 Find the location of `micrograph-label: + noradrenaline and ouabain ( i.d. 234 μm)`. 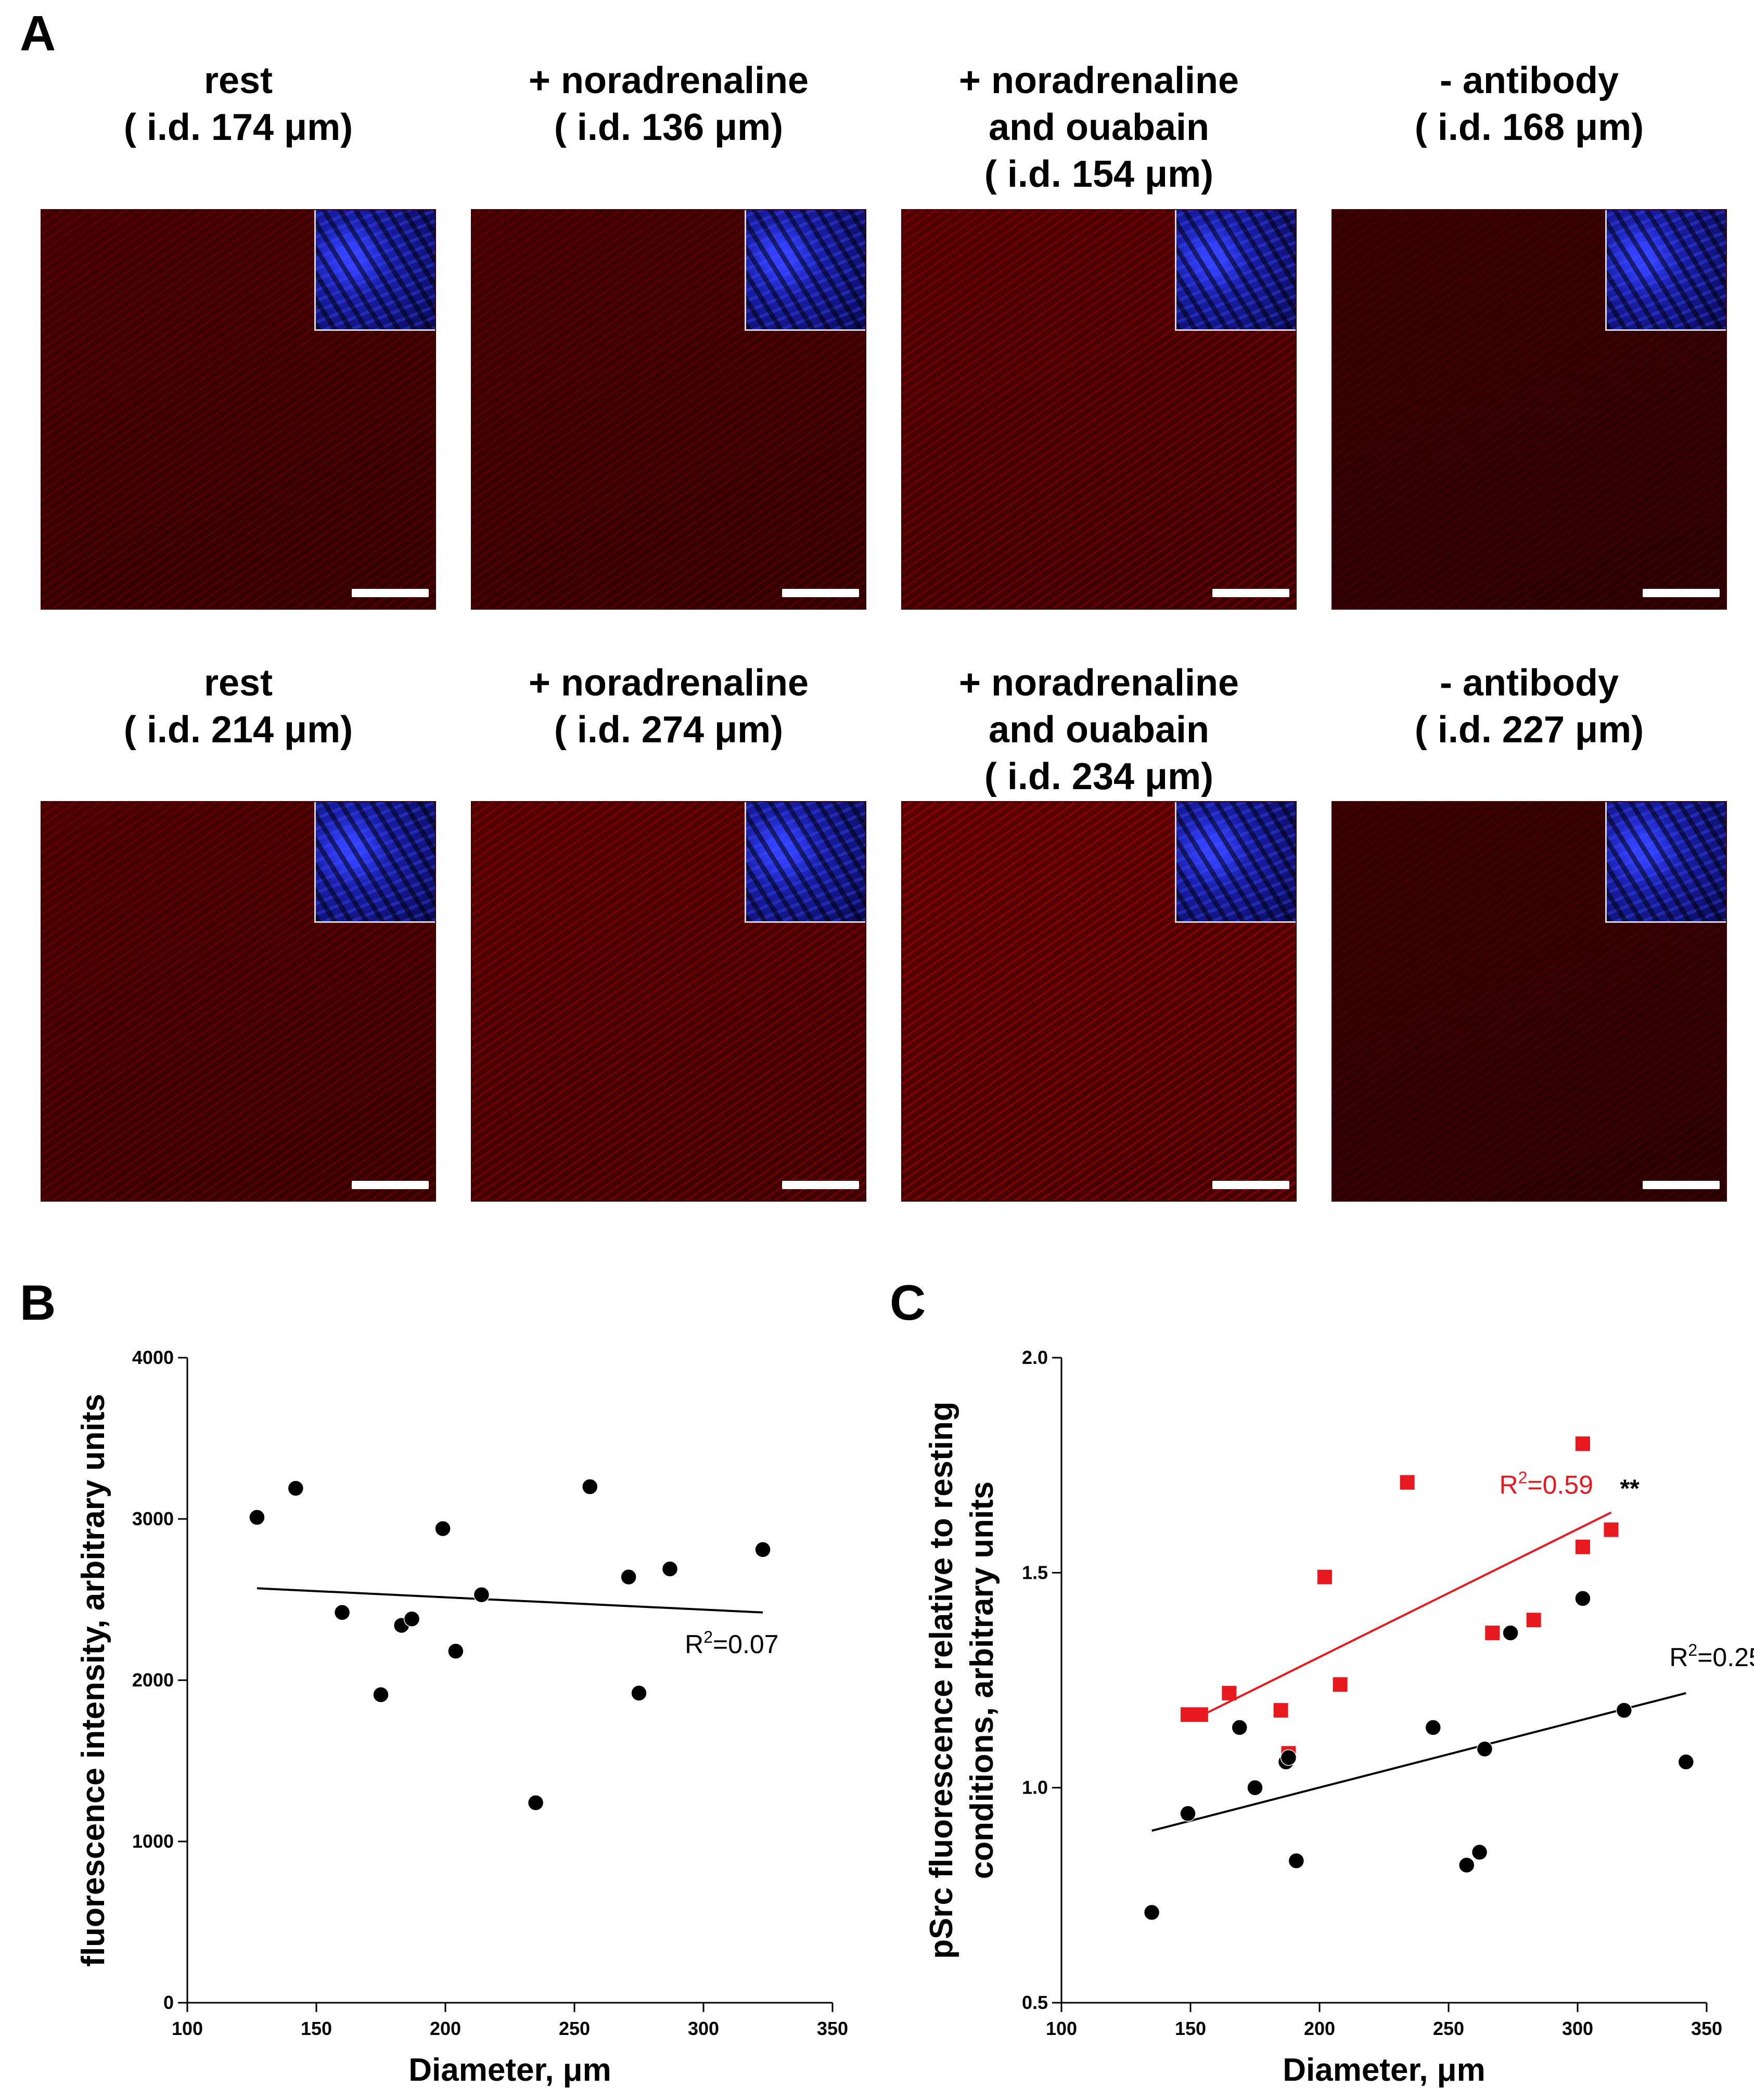

micrograph-label: + noradrenaline and ouabain ( i.d. 234 μm) is located at coordinates (1099, 730).